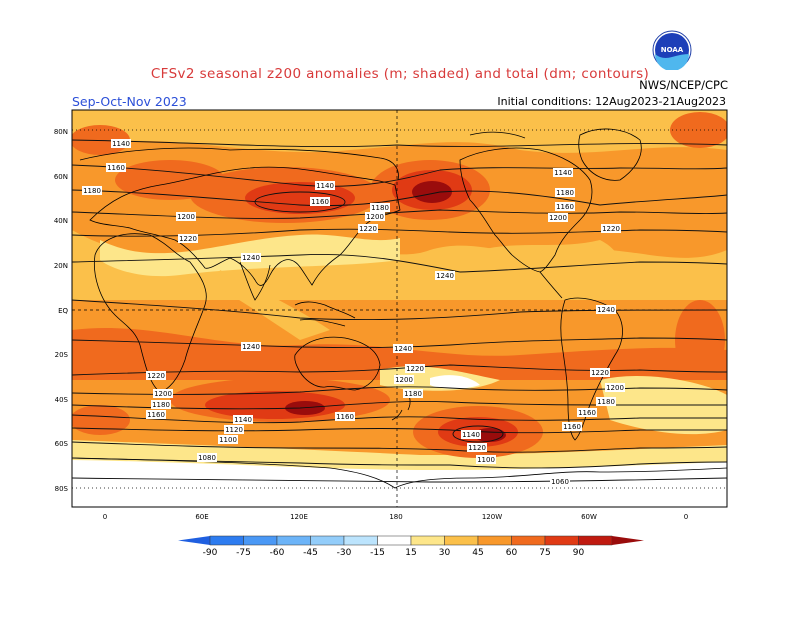 Image resolution: width=800 pixels, height=618 pixels. Describe the element at coordinates (201, 517) in the screenshot. I see `lon-label: 60E` at that location.